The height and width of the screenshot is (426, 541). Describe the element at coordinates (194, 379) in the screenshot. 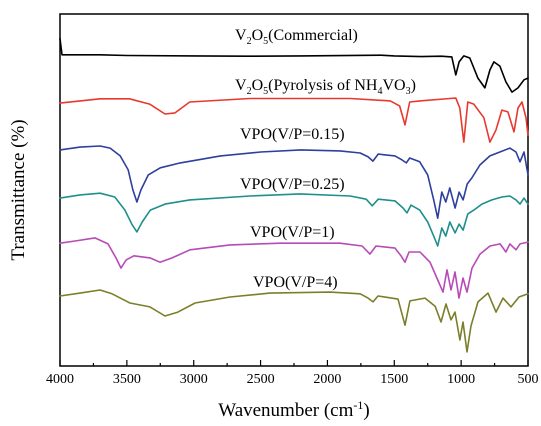

I see `x-tick-label: 3000` at that location.